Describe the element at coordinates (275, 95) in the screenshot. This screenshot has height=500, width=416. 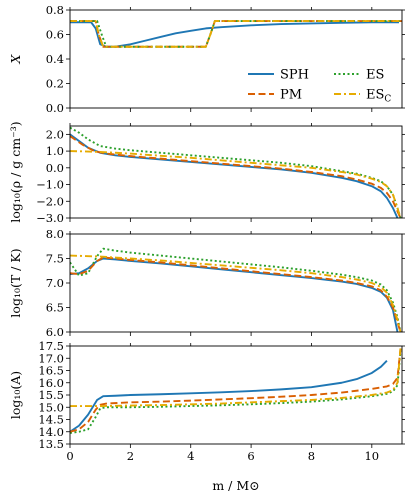
I see `legend-entry-pm: PM` at that location.